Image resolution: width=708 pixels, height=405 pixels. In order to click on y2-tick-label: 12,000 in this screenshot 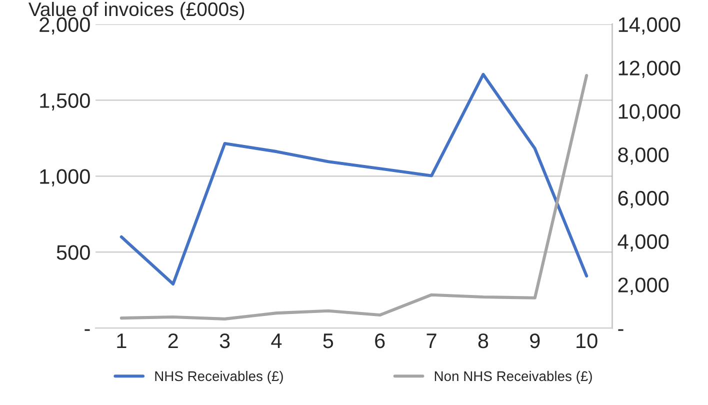, I will do `click(649, 69)`.